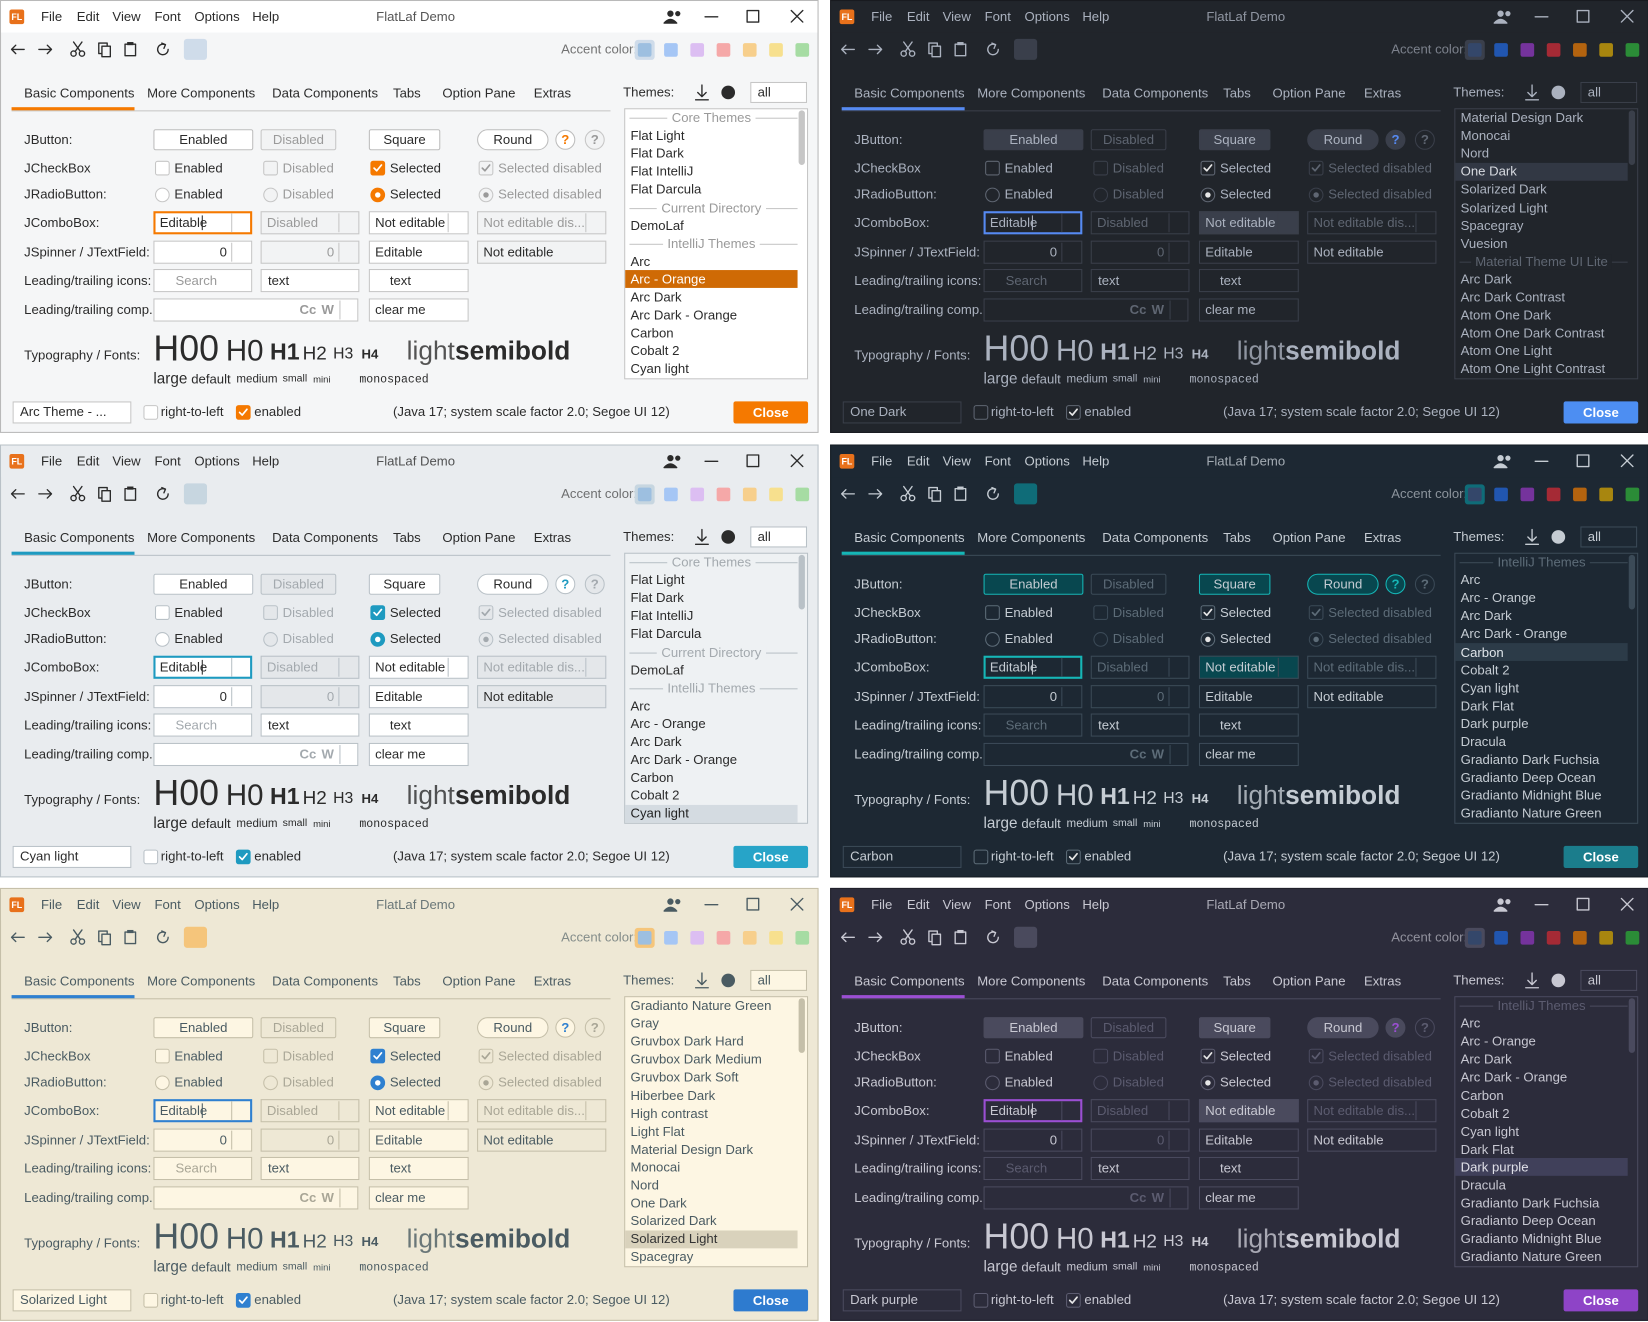 This screenshot has width=1648, height=1322. I want to click on theme-item: Arc, so click(1470, 580).